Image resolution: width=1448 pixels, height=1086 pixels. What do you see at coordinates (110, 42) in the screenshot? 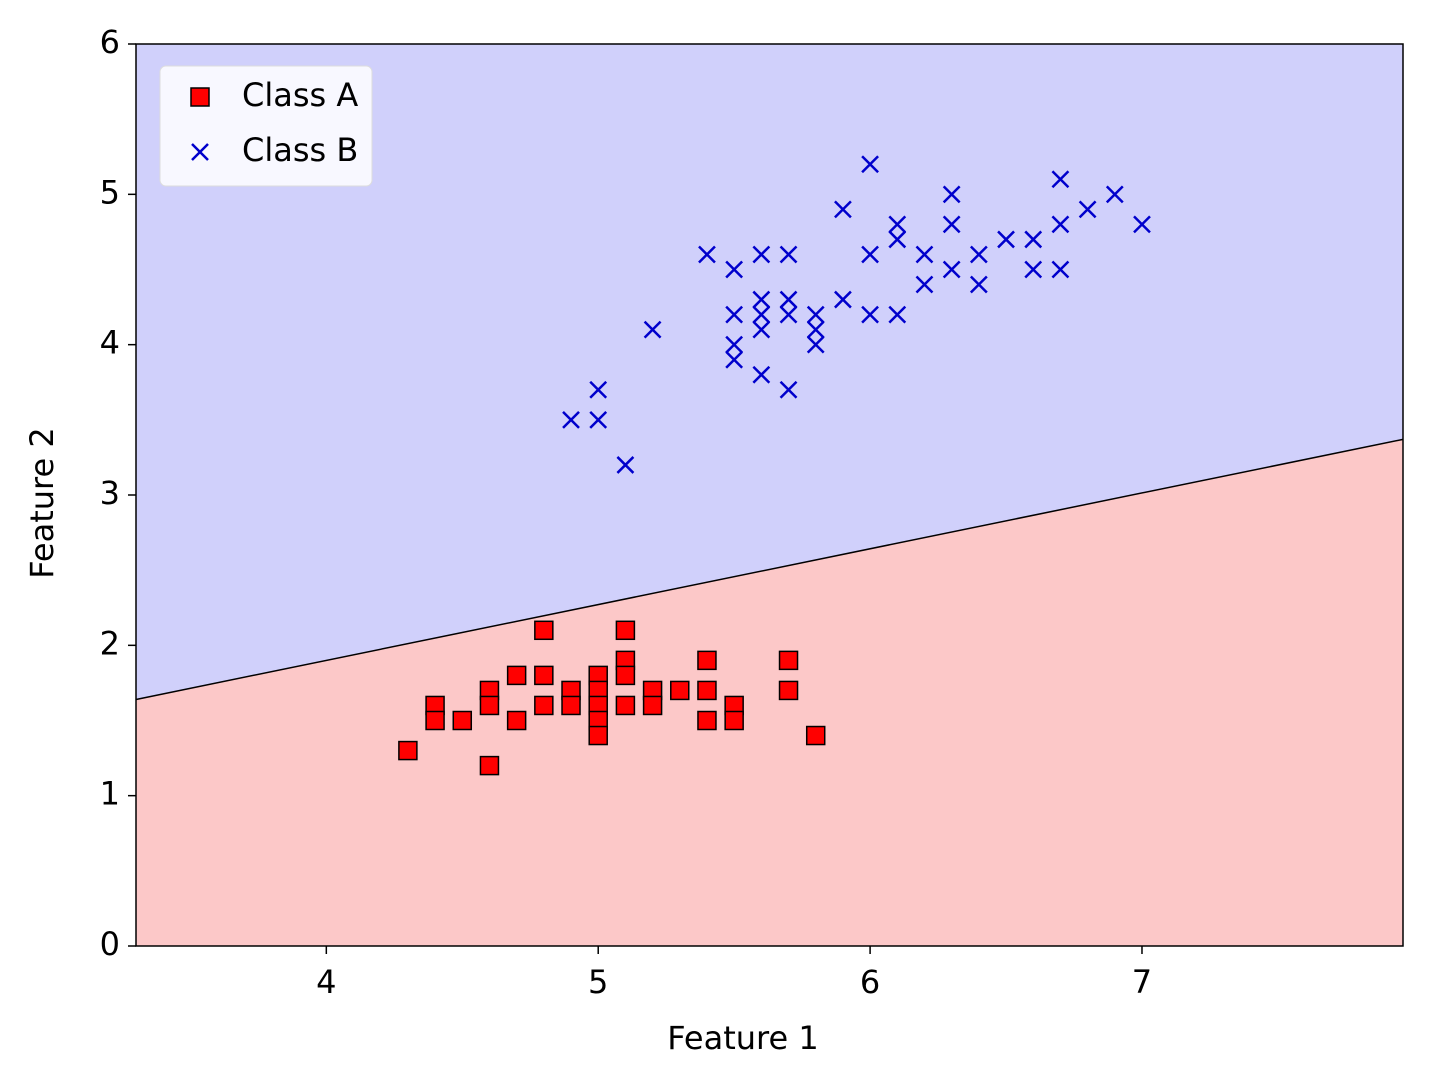
I see `y-tick-label: 6` at bounding box center [110, 42].